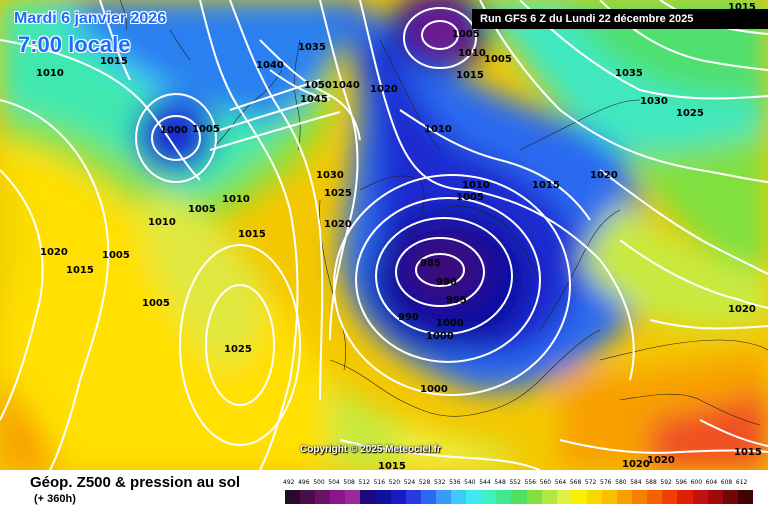 This screenshot has width=768, height=512. Describe the element at coordinates (319, 482) in the screenshot. I see `scale-tick-label: 500` at that location.